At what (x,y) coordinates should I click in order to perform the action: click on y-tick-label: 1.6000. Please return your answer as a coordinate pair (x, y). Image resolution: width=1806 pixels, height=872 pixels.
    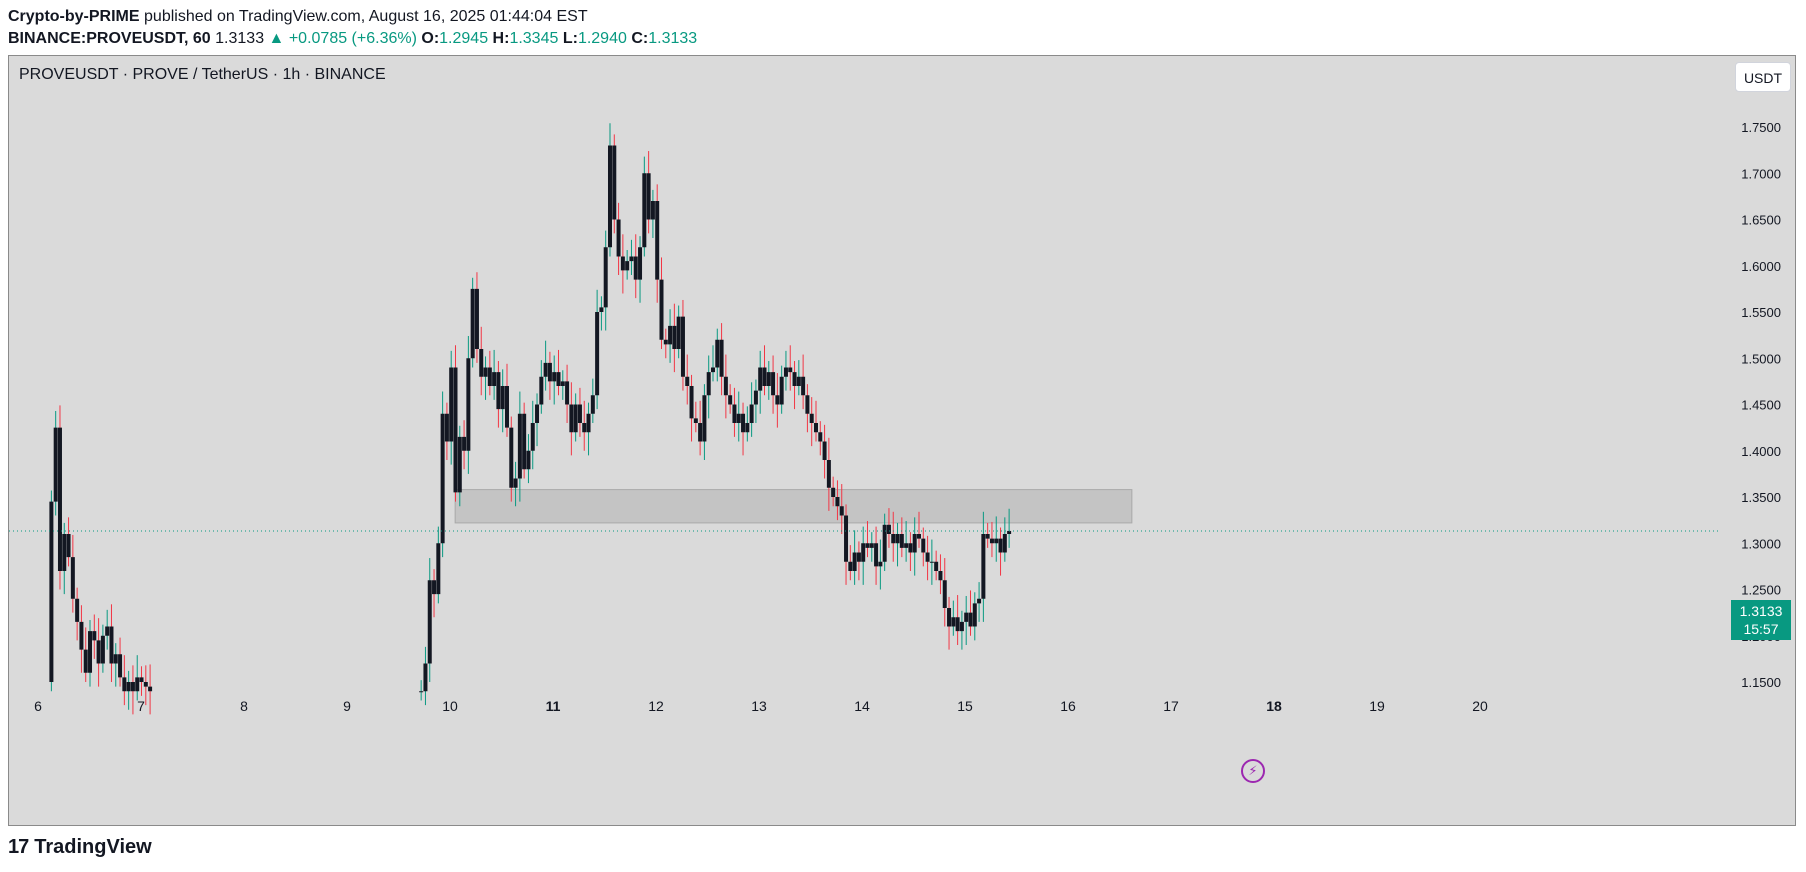
    Looking at the image, I should click on (1761, 266).